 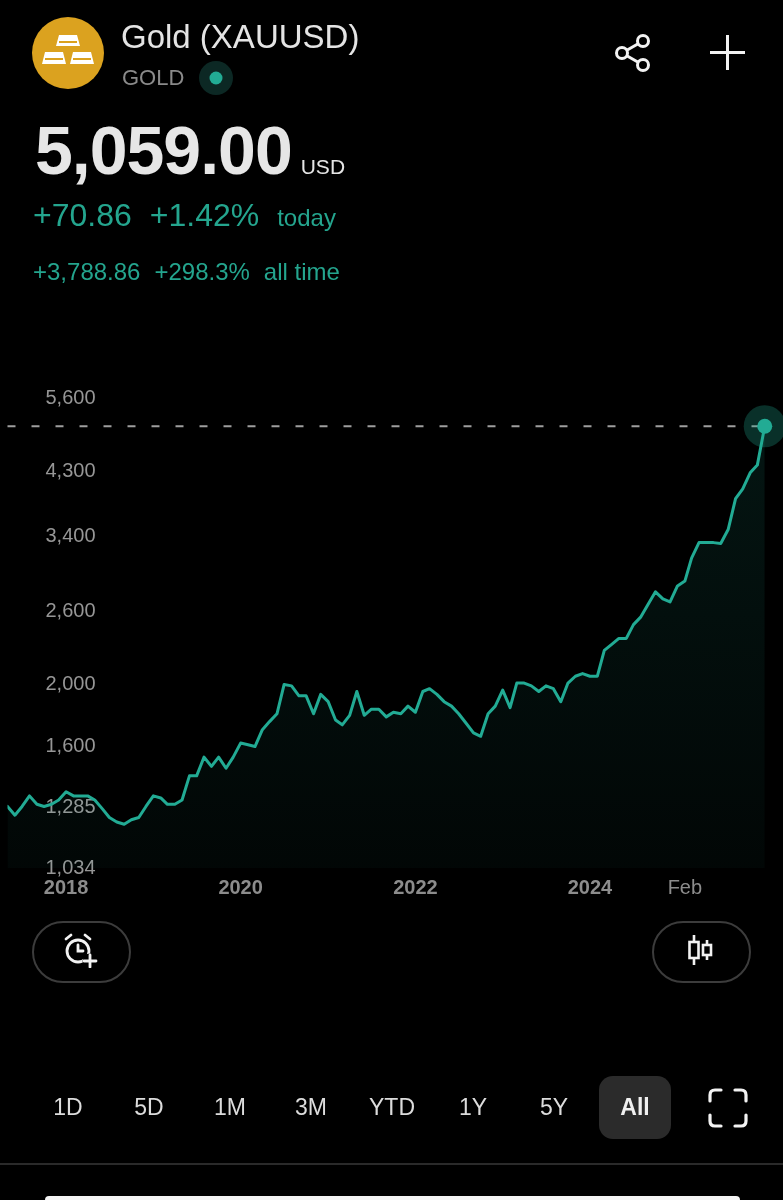 I want to click on text: +298.3%, so click(x=202, y=271).